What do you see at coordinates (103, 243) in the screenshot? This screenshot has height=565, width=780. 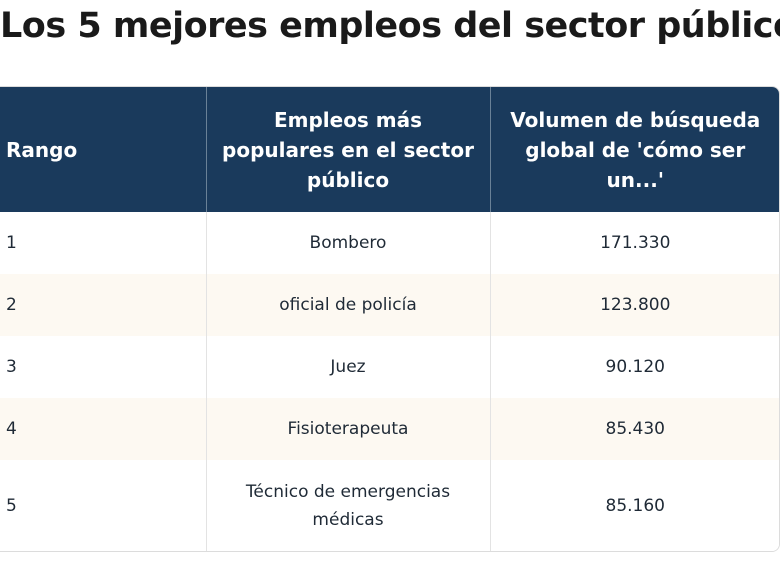 I see `rank-cell: 1` at bounding box center [103, 243].